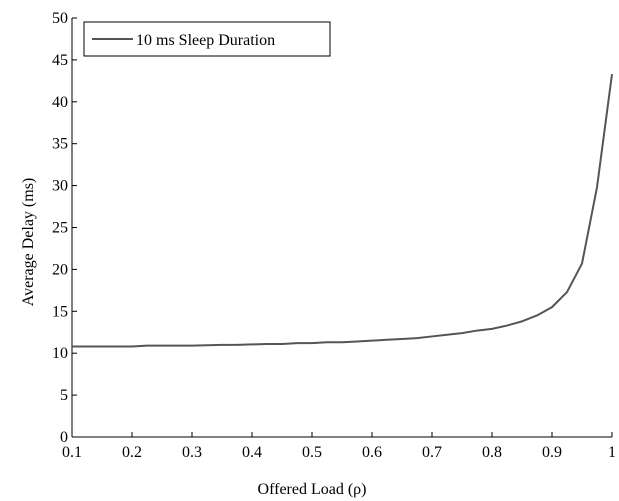 This screenshot has height=501, width=619. What do you see at coordinates (372, 452) in the screenshot?
I see `x-tick-label: 0.6` at bounding box center [372, 452].